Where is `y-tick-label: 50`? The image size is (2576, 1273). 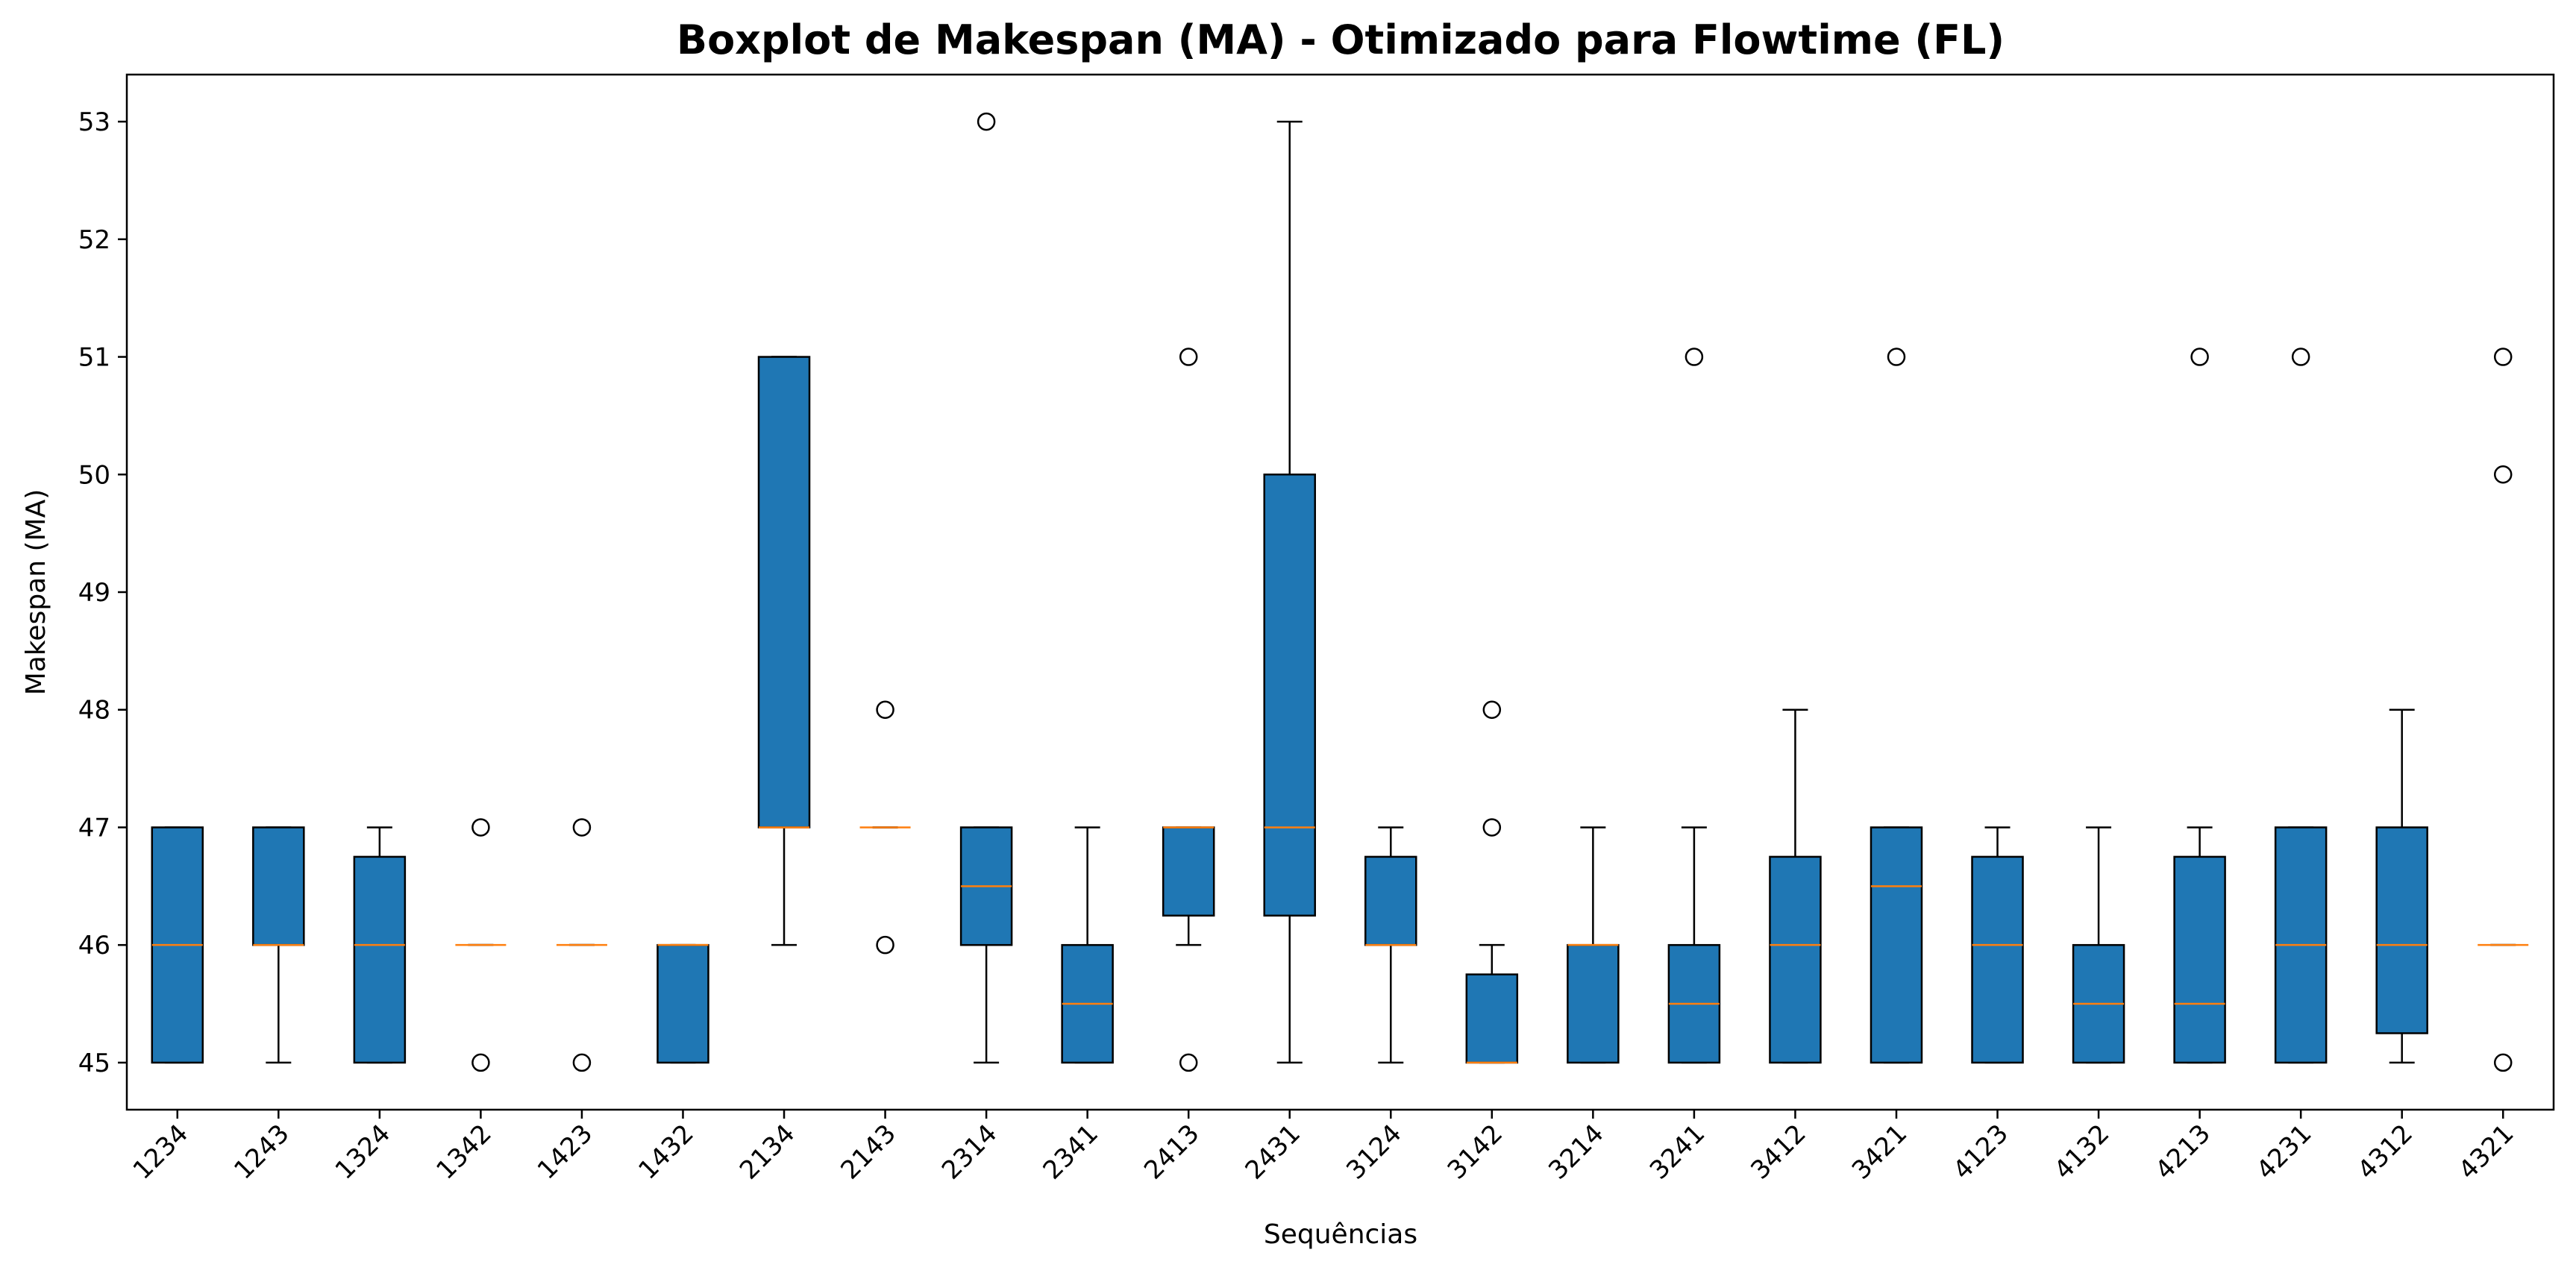 y-tick-label: 50 is located at coordinates (94, 475).